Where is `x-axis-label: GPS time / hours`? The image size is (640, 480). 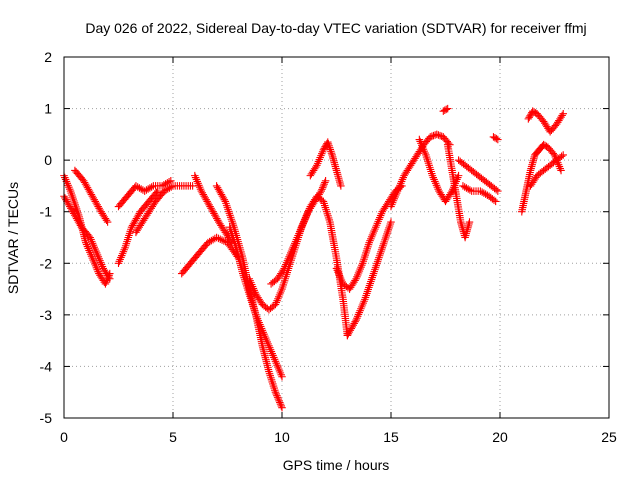
x-axis-label: GPS time / hours is located at coordinates (336, 465).